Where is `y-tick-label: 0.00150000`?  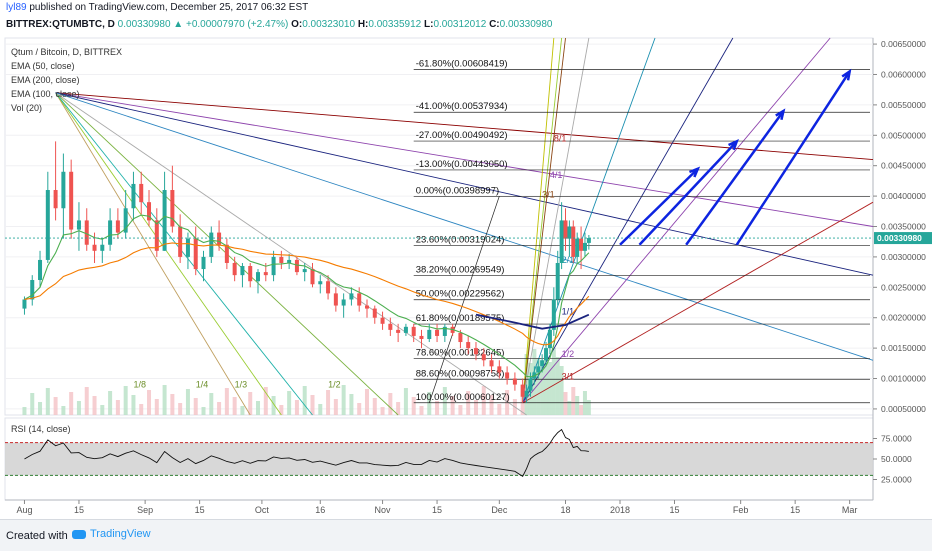 y-tick-label: 0.00150000 is located at coordinates (903, 348).